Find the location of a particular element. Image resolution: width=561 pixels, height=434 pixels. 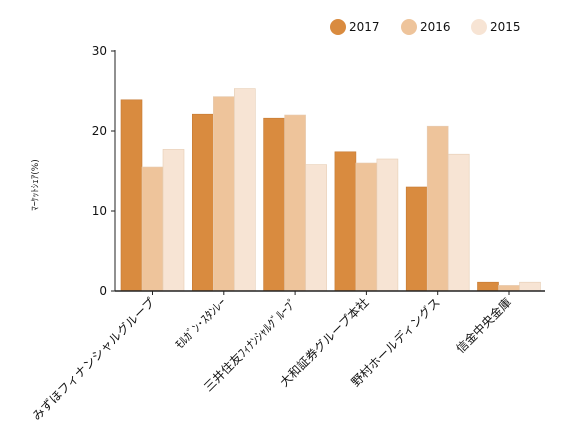

category-label-5: 信金中央金庫 is located at coordinates (484, 326).